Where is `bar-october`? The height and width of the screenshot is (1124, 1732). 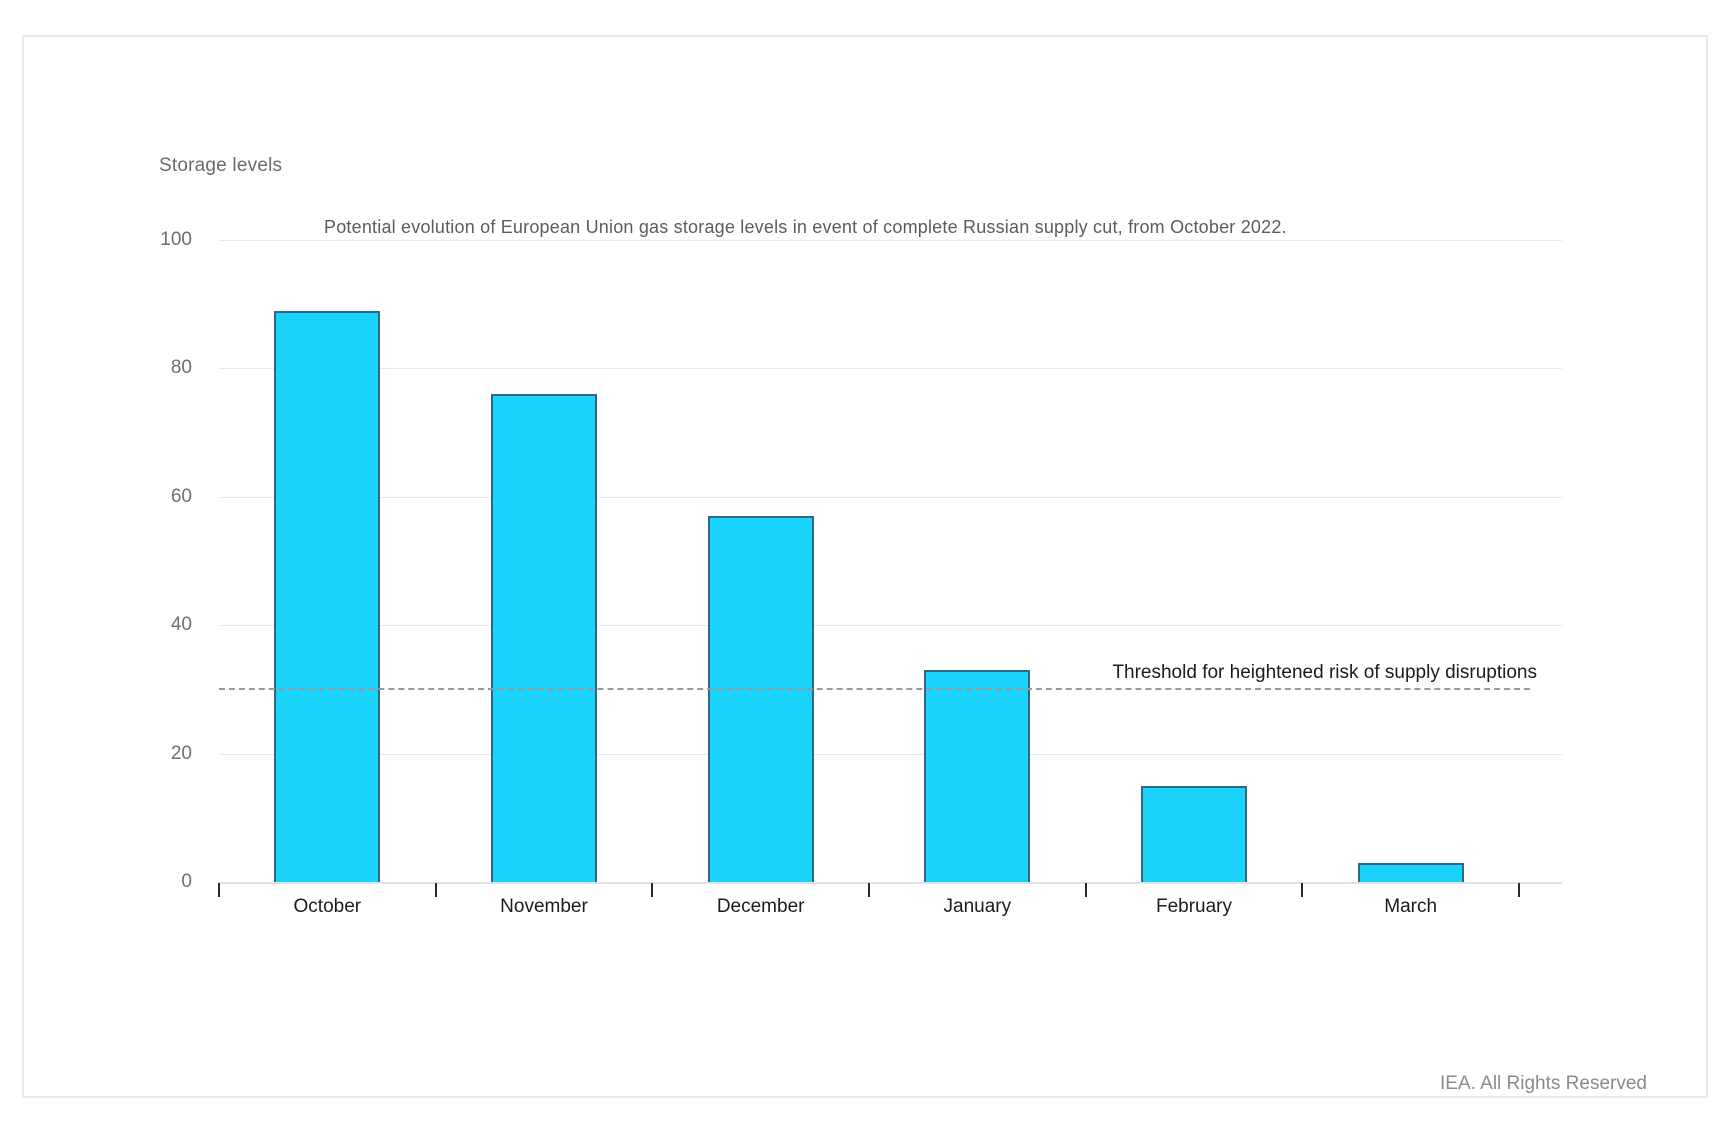 bar-october is located at coordinates (327, 596).